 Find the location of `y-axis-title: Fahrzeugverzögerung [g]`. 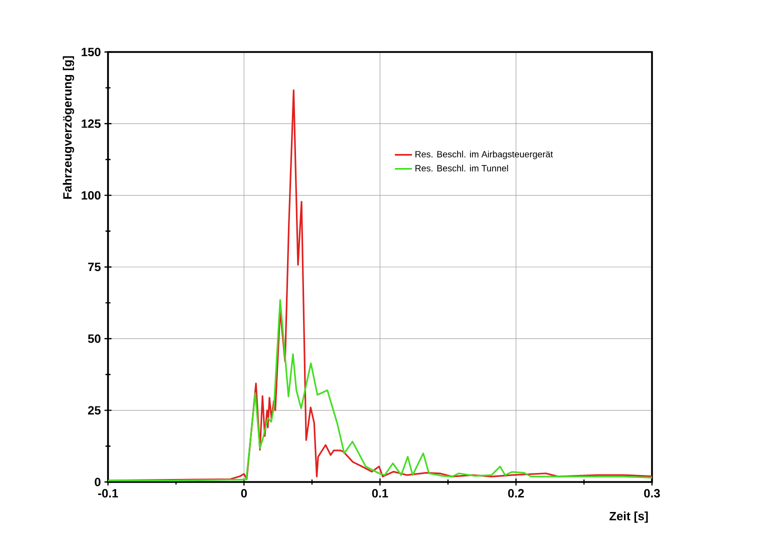

y-axis-title: Fahrzeugverzögerung [g] is located at coordinates (68, 127).